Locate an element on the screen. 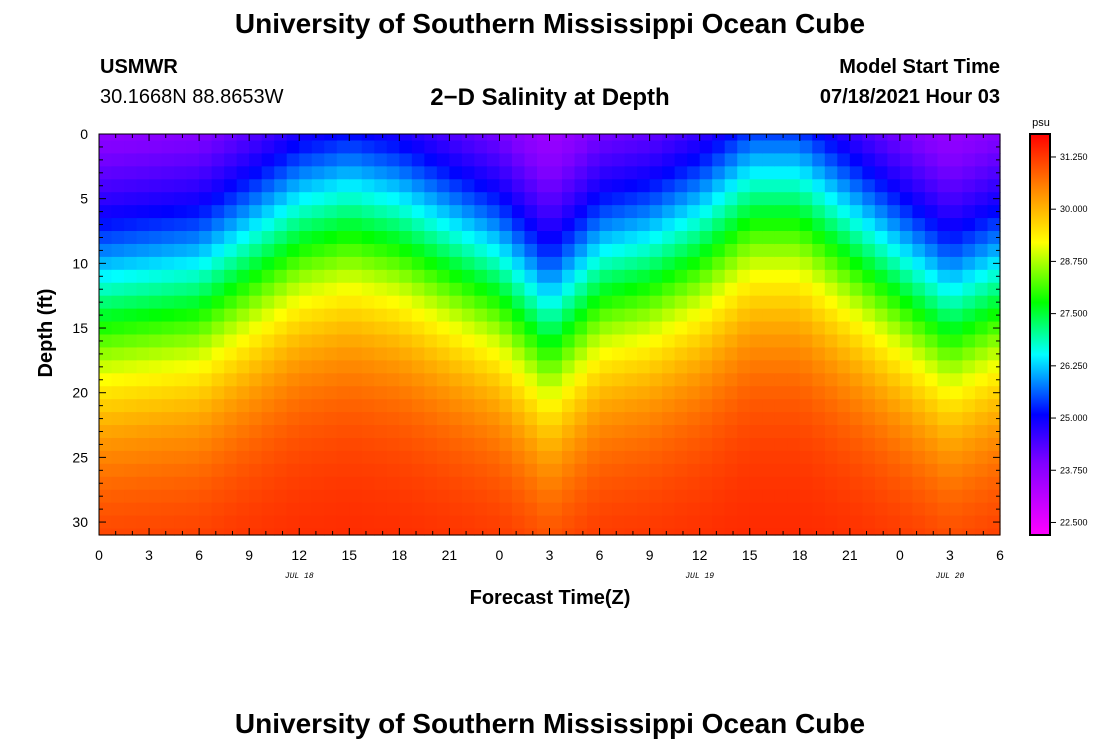 The height and width of the screenshot is (750, 1100). x-tick-label: 3 is located at coordinates (149, 555).